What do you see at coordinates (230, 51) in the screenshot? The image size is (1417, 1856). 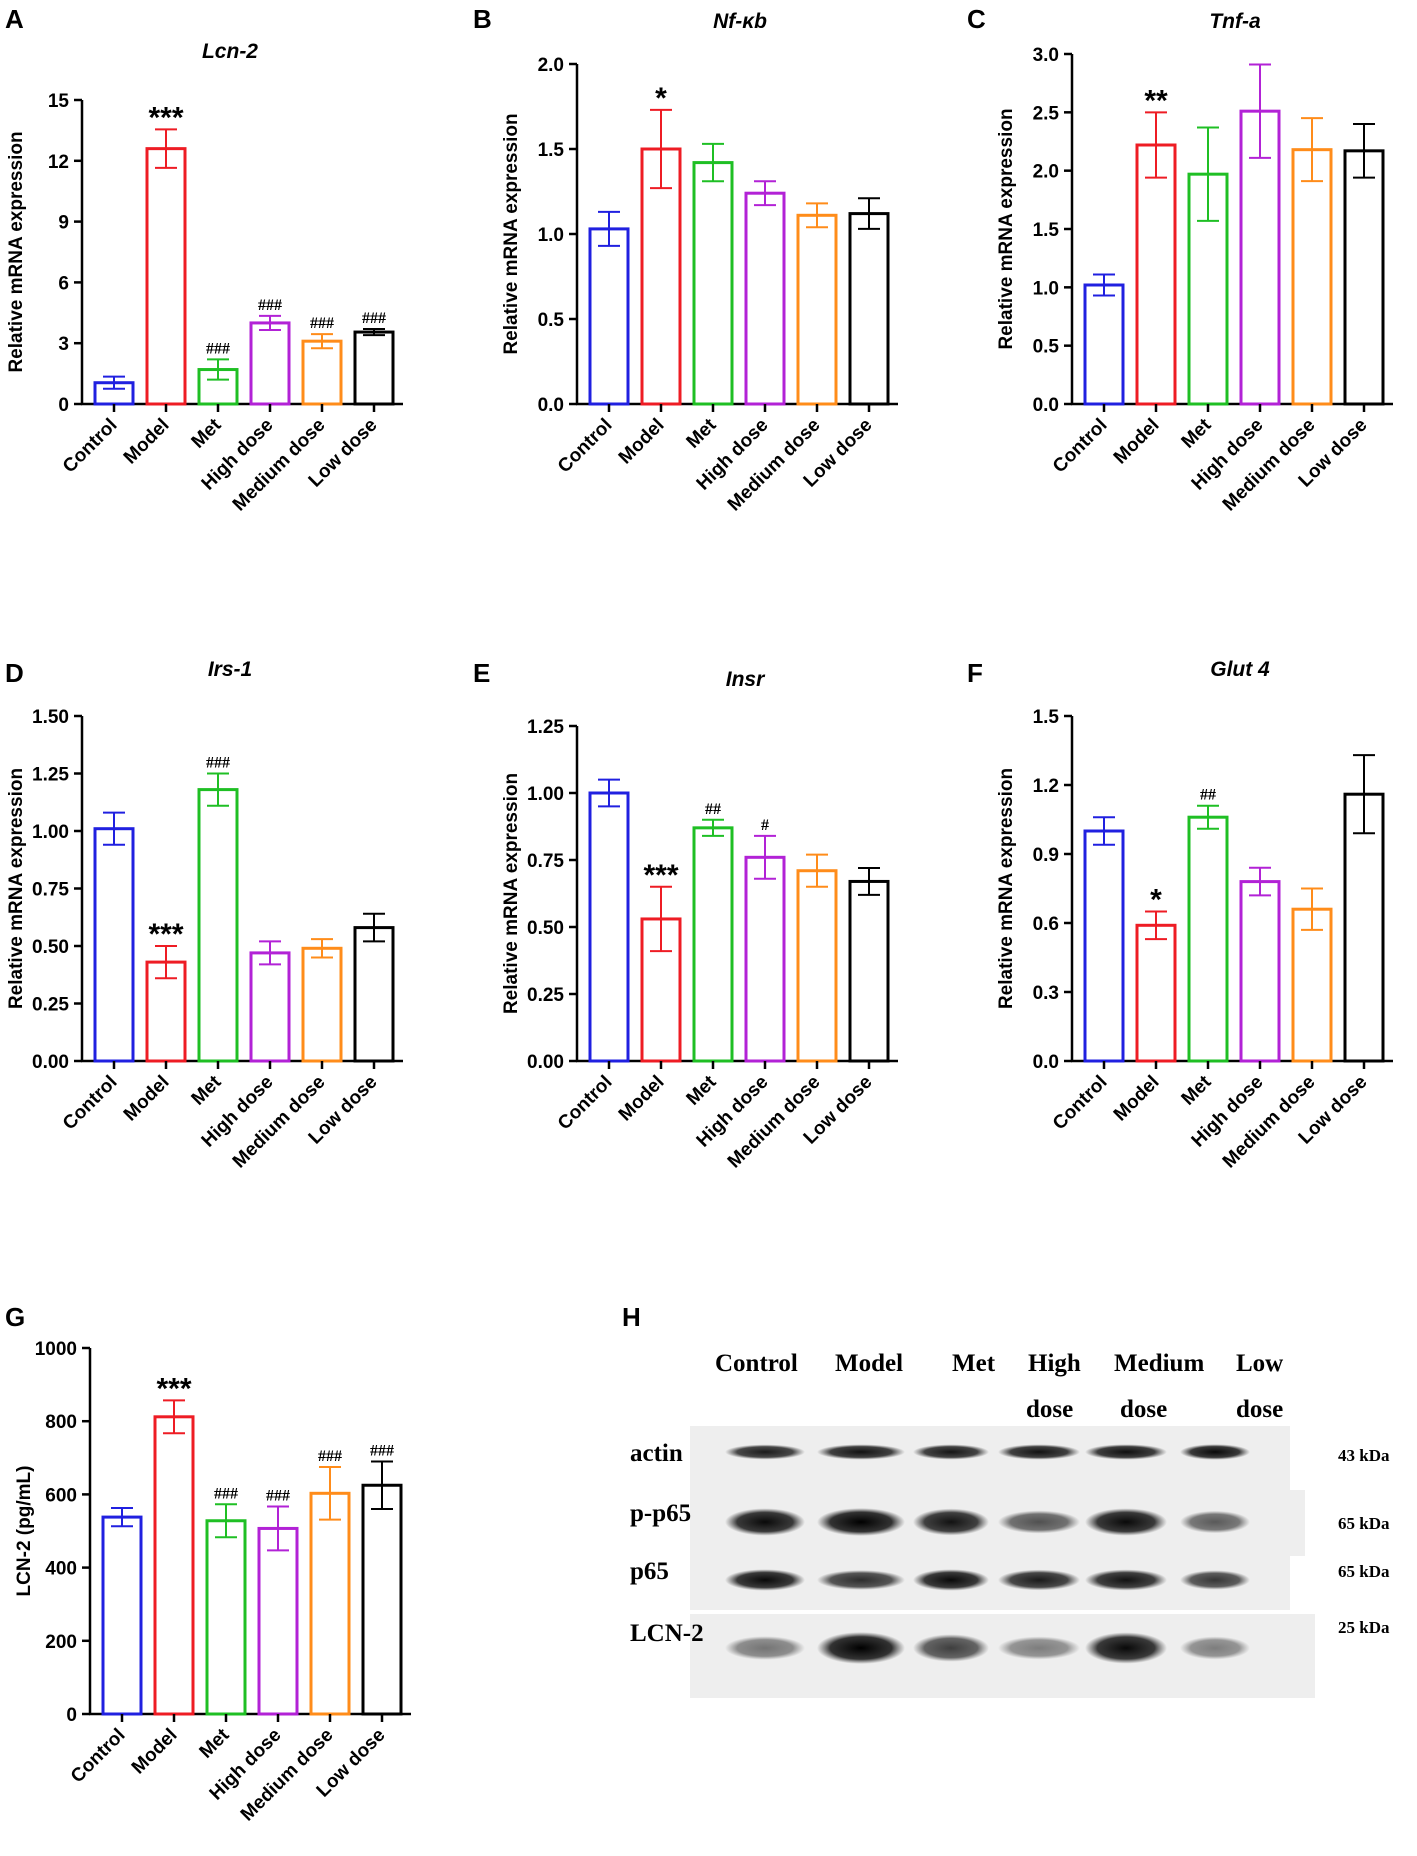 I see `chart-title: Lcn-2` at bounding box center [230, 51].